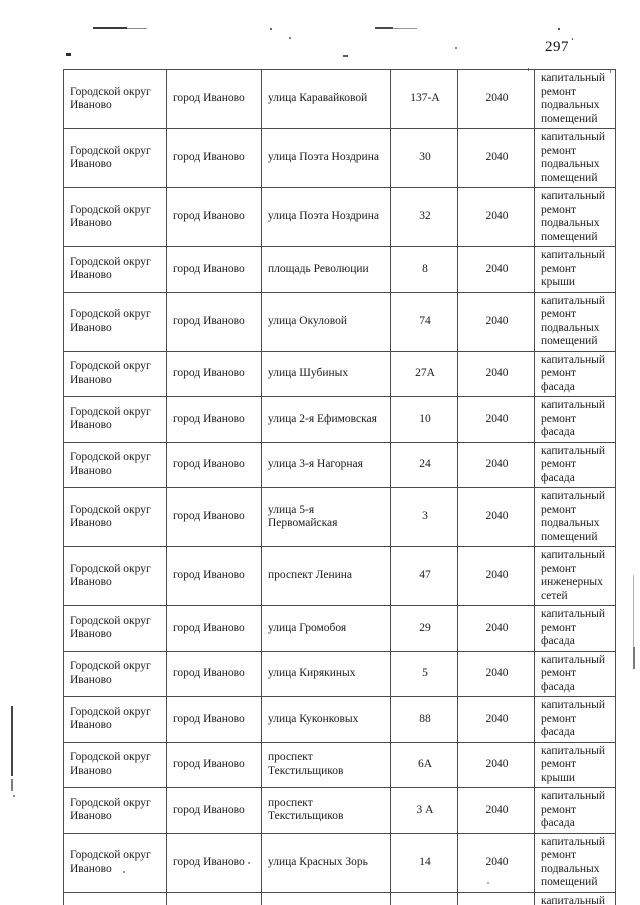  What do you see at coordinates (424, 628) in the screenshot?
I see `cell-house-number: 29` at bounding box center [424, 628].